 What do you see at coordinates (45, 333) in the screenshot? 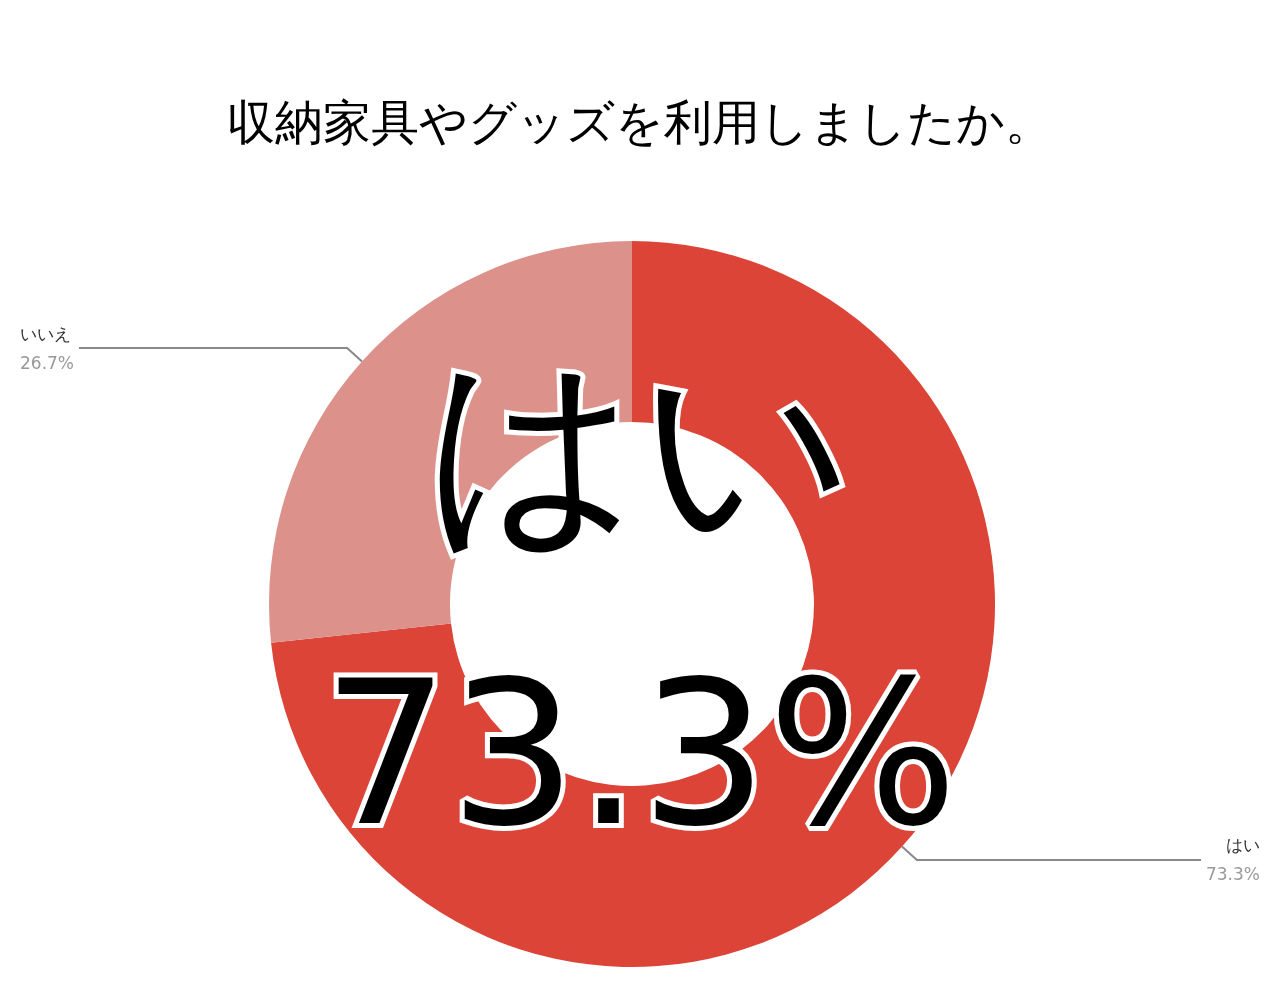
I see `slice-label: いいえ` at bounding box center [45, 333].